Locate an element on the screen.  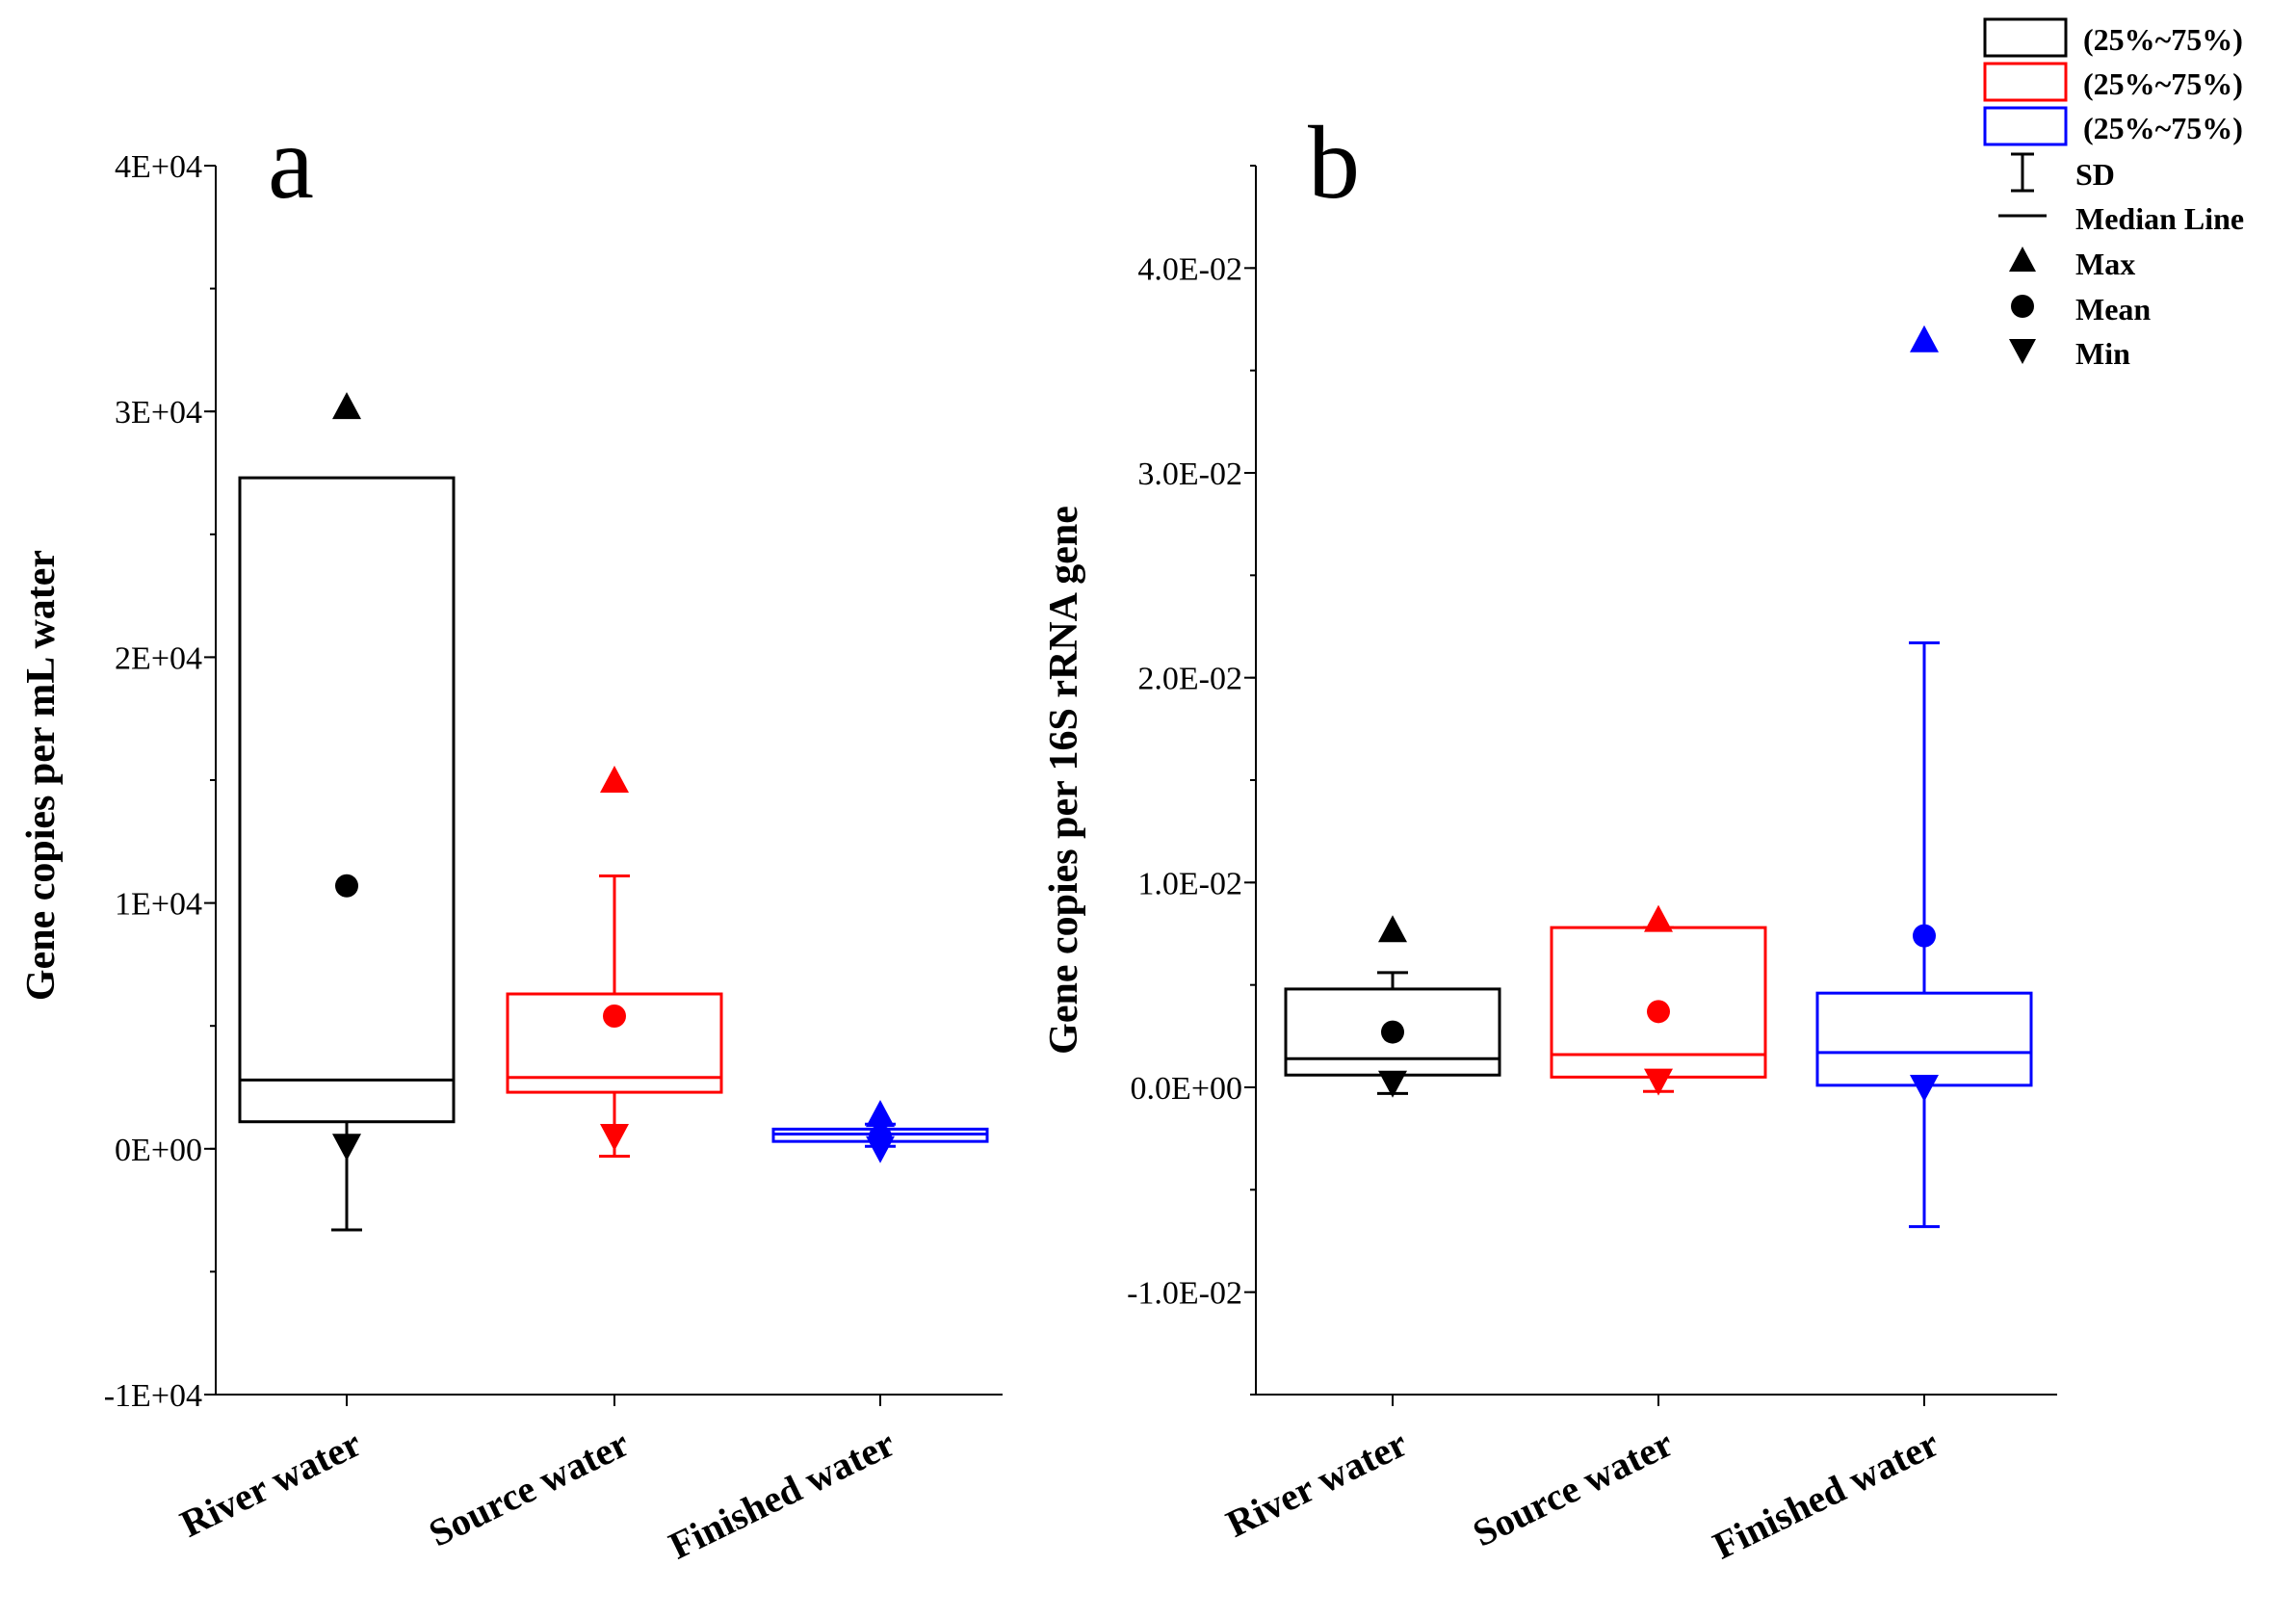
panel-b-x-tick-label-finished-water: Finished water is located at coordinates (1826, 1495).